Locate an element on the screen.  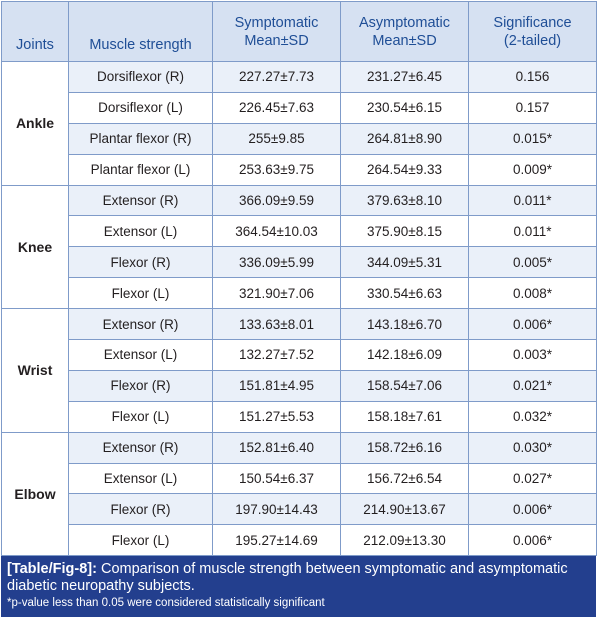
table-row: Extensor (L) 132.27±7.52 142.18±6.09 0.003* is located at coordinates (299, 355).